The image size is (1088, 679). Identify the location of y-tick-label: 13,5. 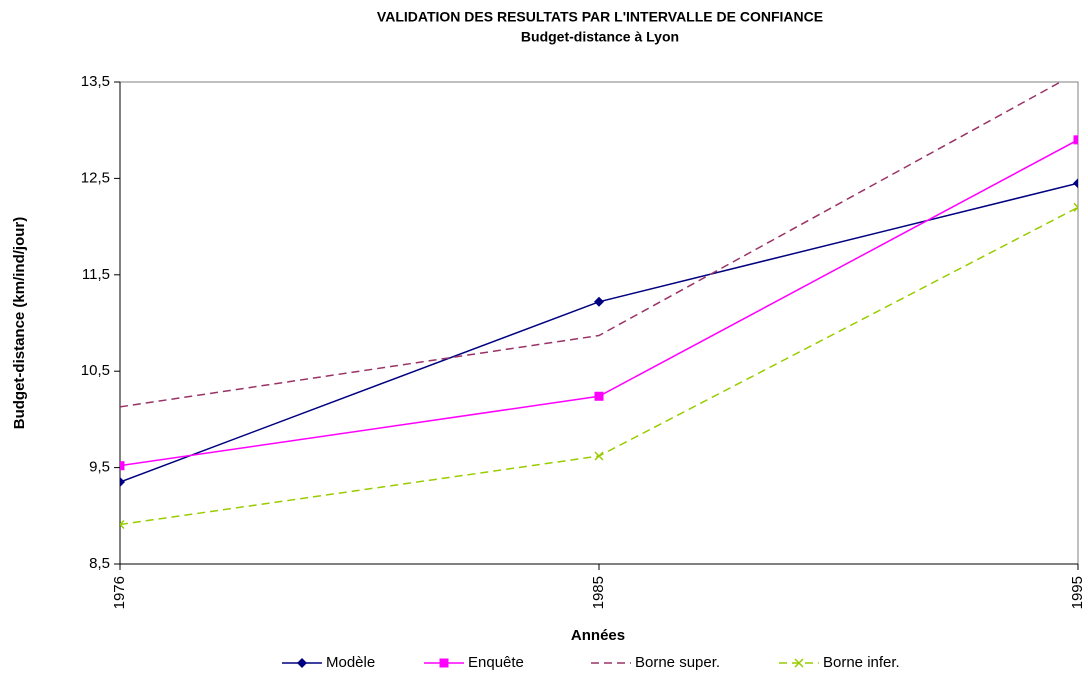
(95, 81).